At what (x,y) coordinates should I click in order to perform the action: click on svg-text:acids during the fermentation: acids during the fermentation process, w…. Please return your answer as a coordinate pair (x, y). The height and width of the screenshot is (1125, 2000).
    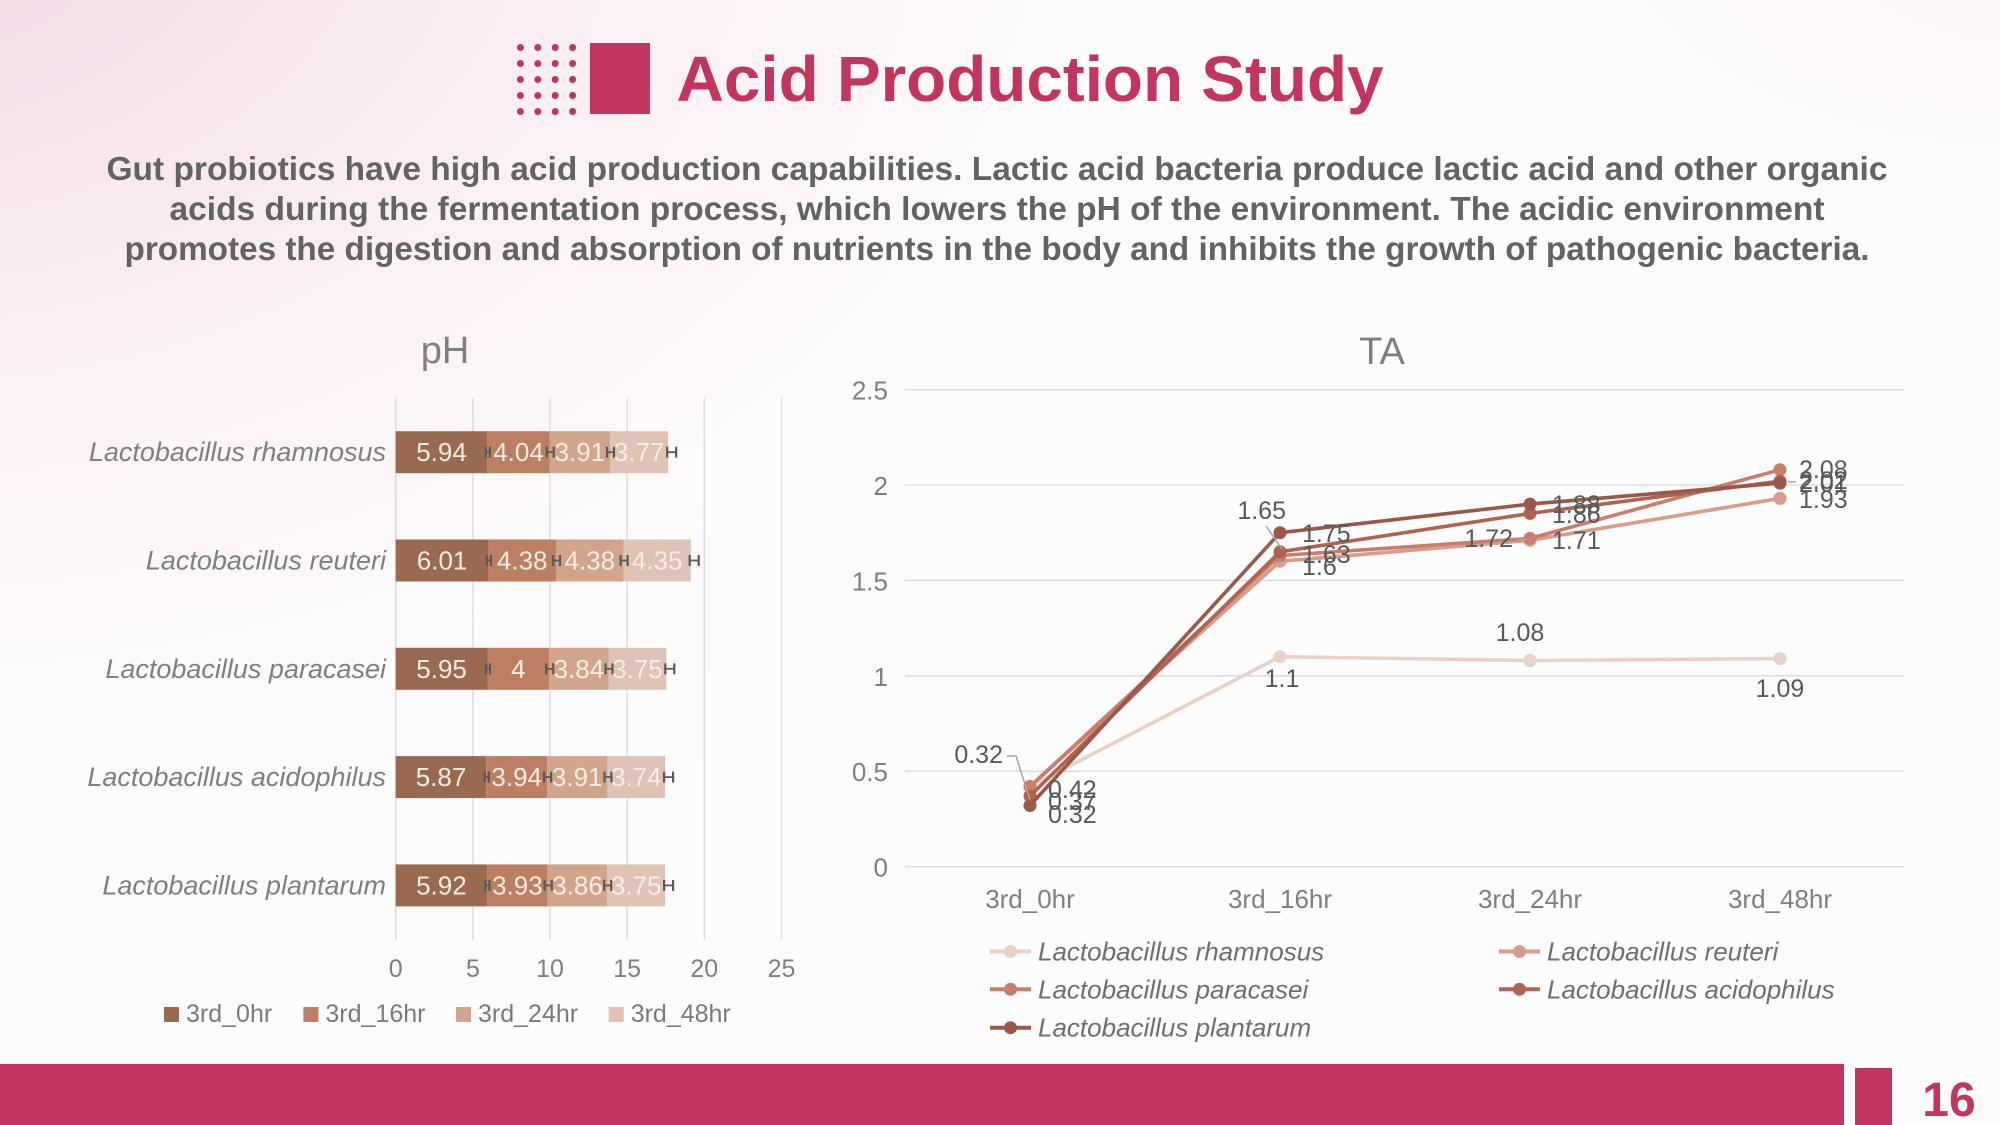
    Looking at the image, I should click on (997, 208).